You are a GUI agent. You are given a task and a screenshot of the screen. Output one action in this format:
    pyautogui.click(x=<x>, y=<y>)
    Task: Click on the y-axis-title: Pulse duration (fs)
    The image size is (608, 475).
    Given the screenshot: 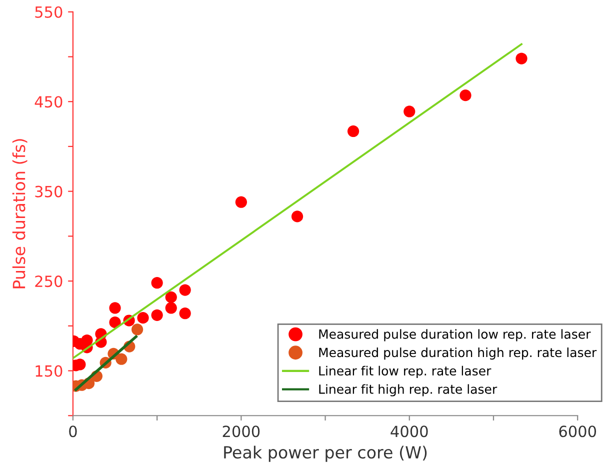 What is the action you would take?
    pyautogui.click(x=20, y=213)
    